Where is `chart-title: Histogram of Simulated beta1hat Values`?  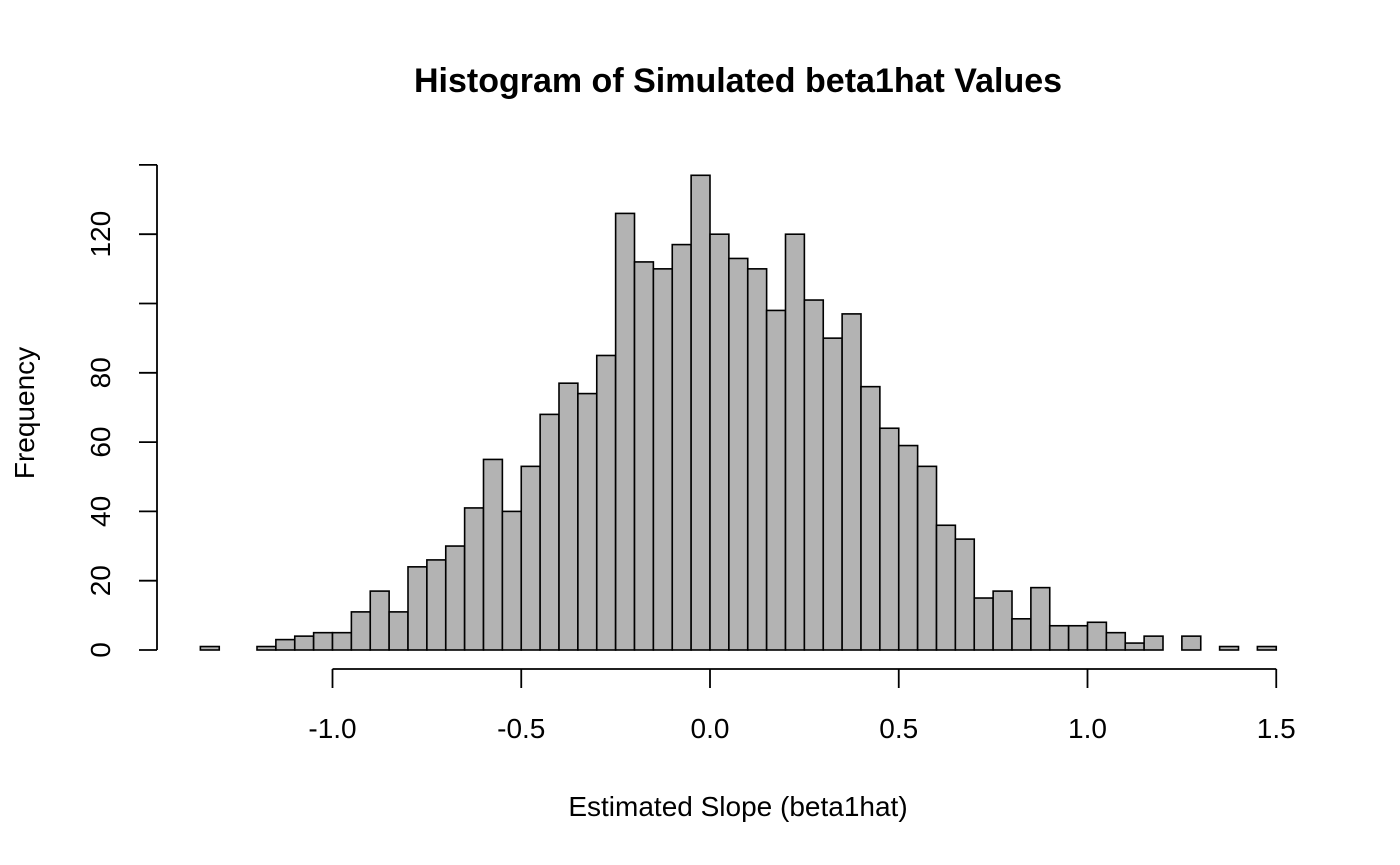 chart-title: Histogram of Simulated beta1hat Values is located at coordinates (738, 81).